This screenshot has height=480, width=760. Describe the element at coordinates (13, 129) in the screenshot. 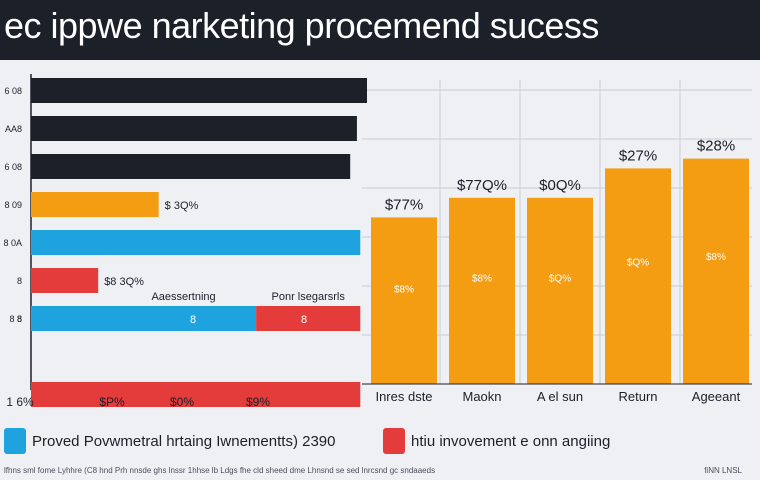

I see `y-tick-label: AA8` at that location.